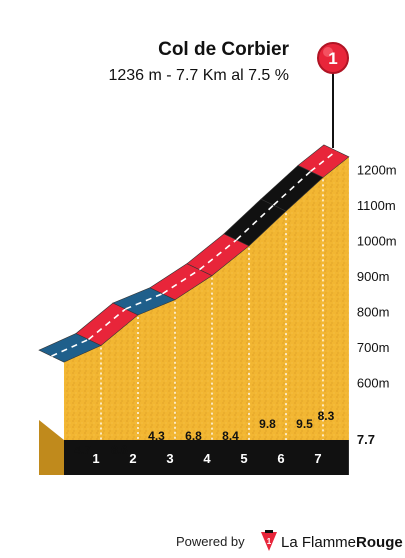  Describe the element at coordinates (373, 382) in the screenshot. I see `altitude-tick-label: 600m` at that location.